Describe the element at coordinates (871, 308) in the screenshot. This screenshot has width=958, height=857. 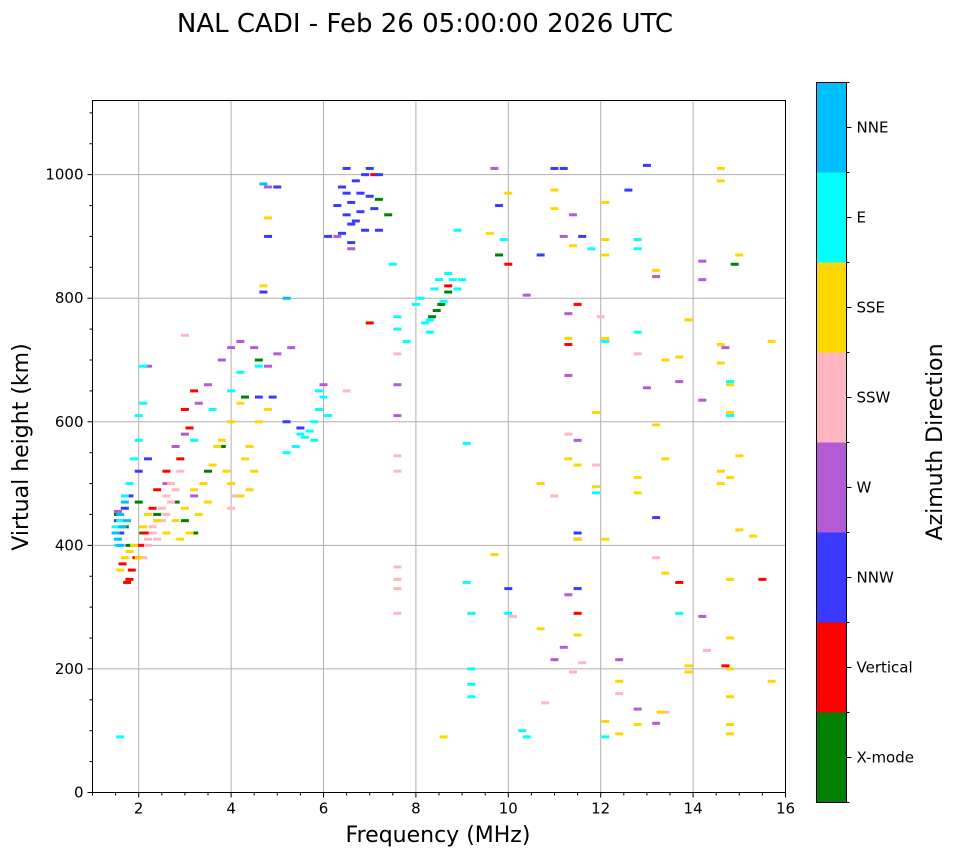
I see `colorbar-tick-label: SSE` at that location.